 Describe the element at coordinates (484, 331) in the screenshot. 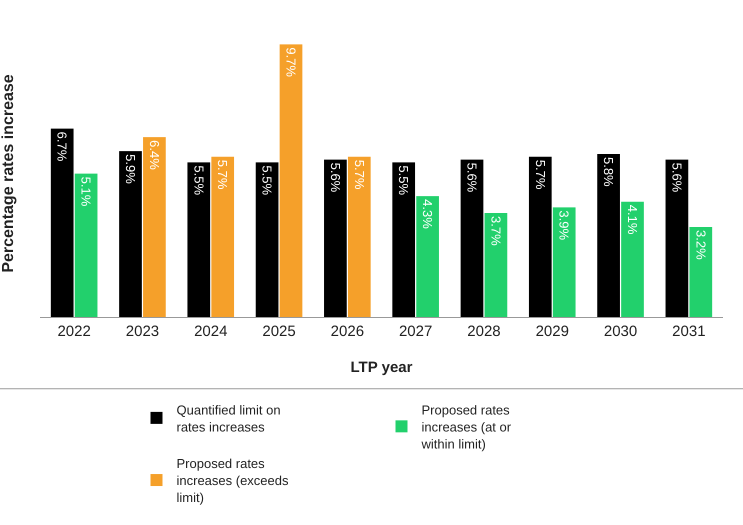

I see `x-tick-label: 2028` at that location.